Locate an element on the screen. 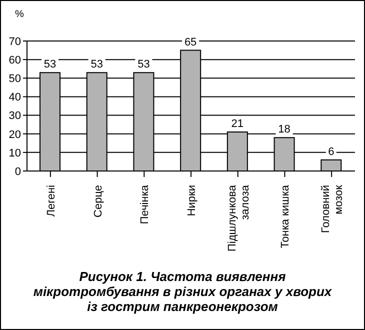 The width and height of the screenshot is (365, 330). x-tick-label: Легені is located at coordinates (51, 201).